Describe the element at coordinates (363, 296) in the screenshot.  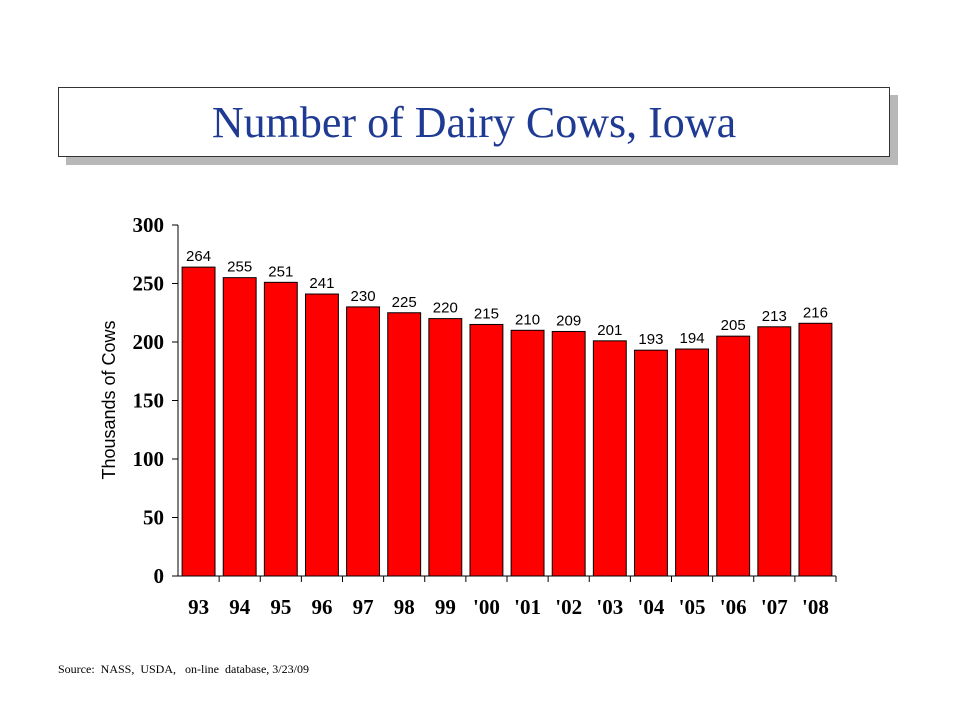
I see `data-label: 230` at that location.